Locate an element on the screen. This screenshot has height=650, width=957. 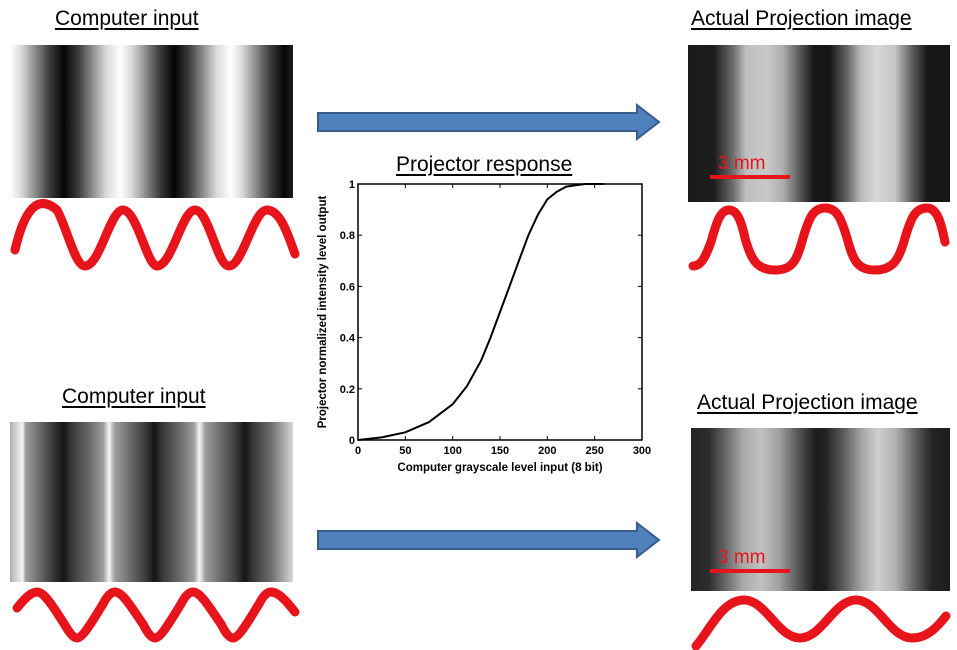
chart-title: Projector response is located at coordinates (484, 164).